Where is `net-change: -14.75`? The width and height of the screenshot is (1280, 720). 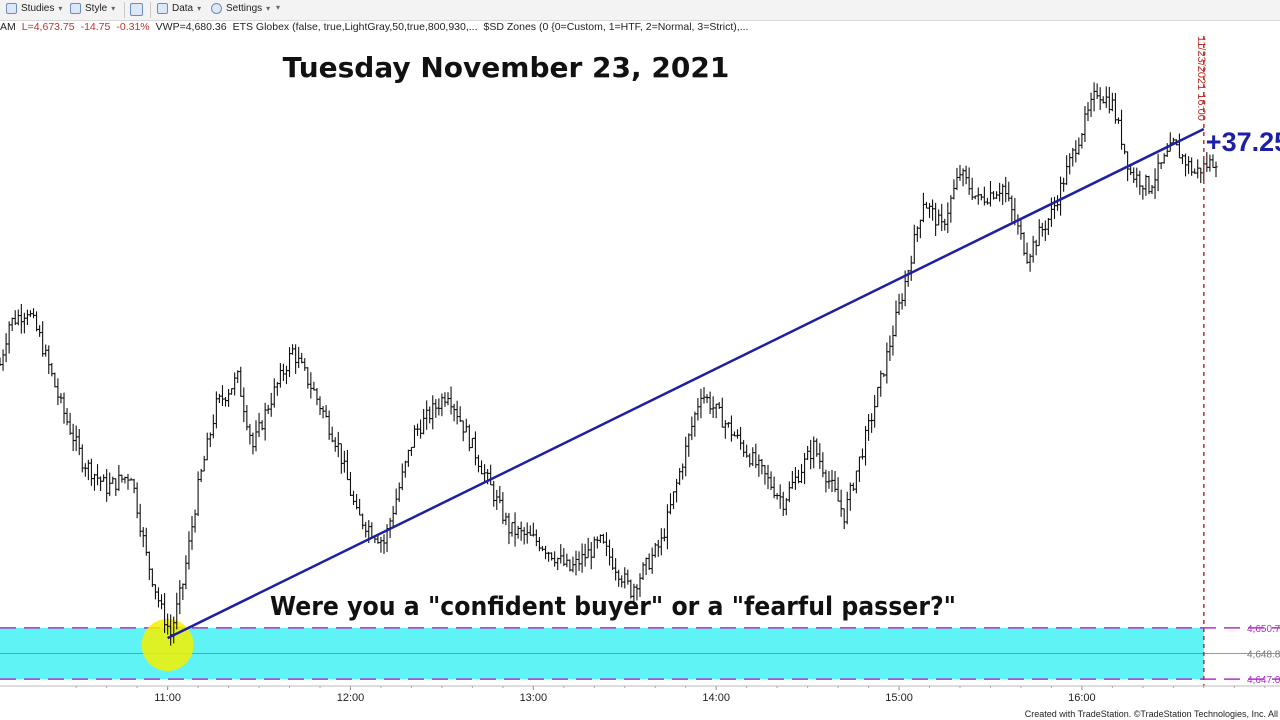
net-change: -14.75 is located at coordinates (95, 27).